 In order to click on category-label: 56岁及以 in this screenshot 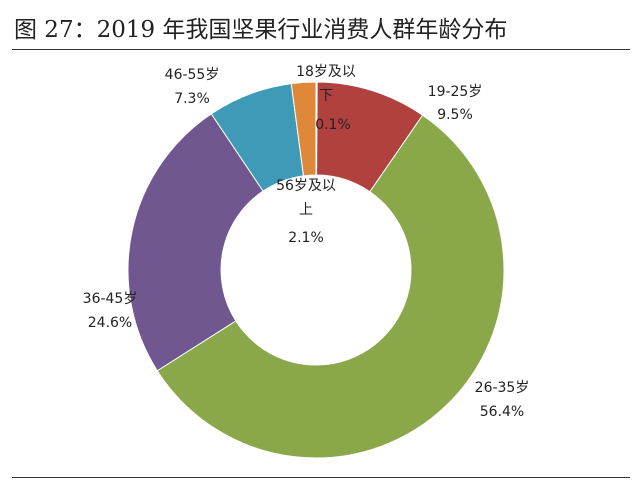, I will do `click(306, 186)`.